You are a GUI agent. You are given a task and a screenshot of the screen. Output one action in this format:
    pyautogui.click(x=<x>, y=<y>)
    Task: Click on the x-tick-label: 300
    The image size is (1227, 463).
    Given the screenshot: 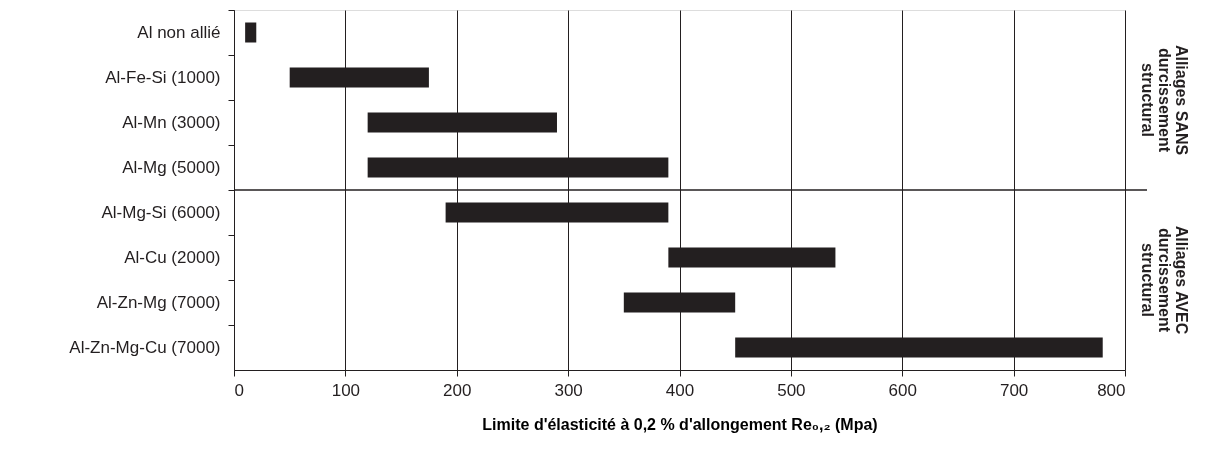 What is the action you would take?
    pyautogui.click(x=568, y=390)
    